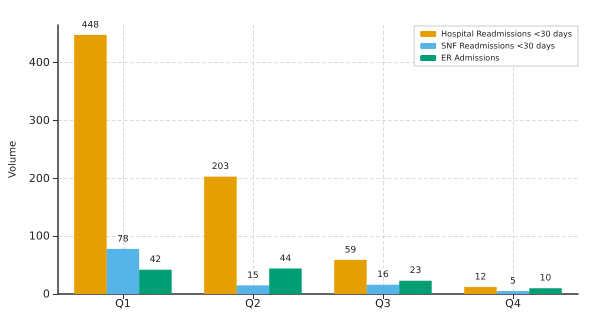 This screenshot has width=590, height=316. I want to click on data-label: 15, so click(253, 275).